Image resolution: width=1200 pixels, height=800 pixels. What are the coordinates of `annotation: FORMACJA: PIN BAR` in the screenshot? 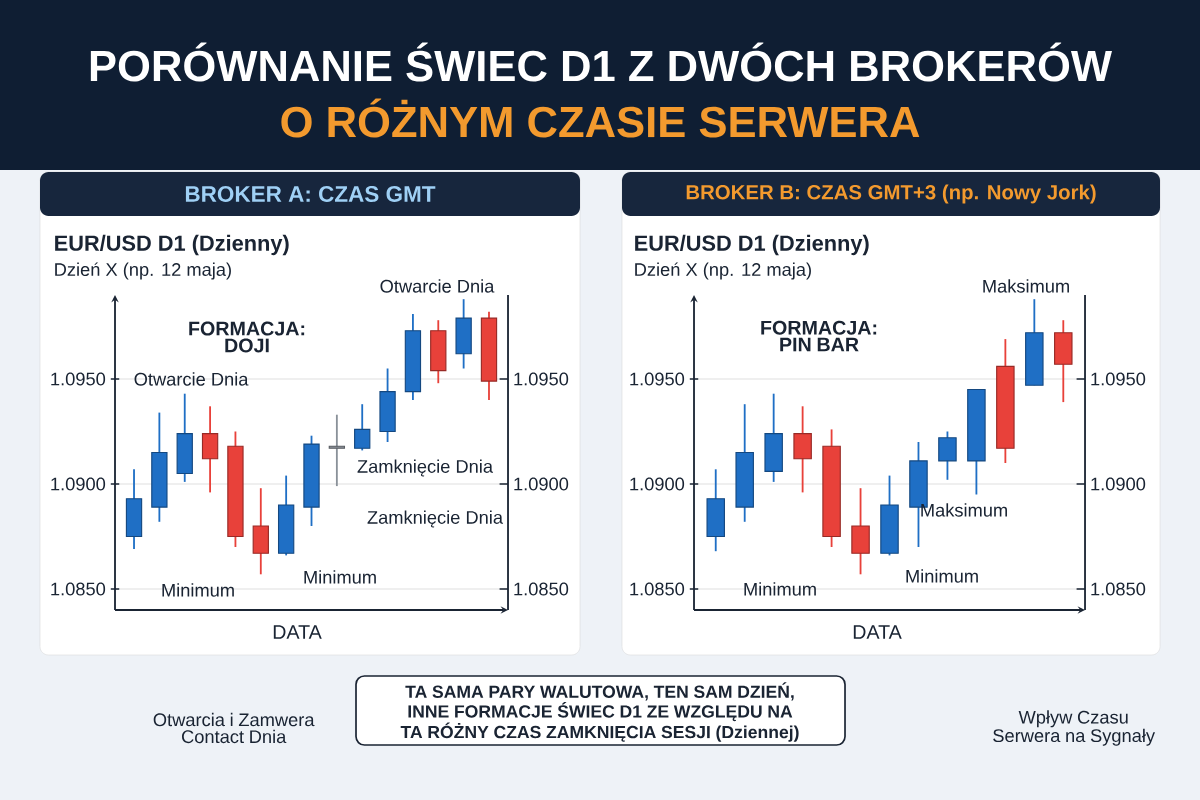 It's located at (819, 336).